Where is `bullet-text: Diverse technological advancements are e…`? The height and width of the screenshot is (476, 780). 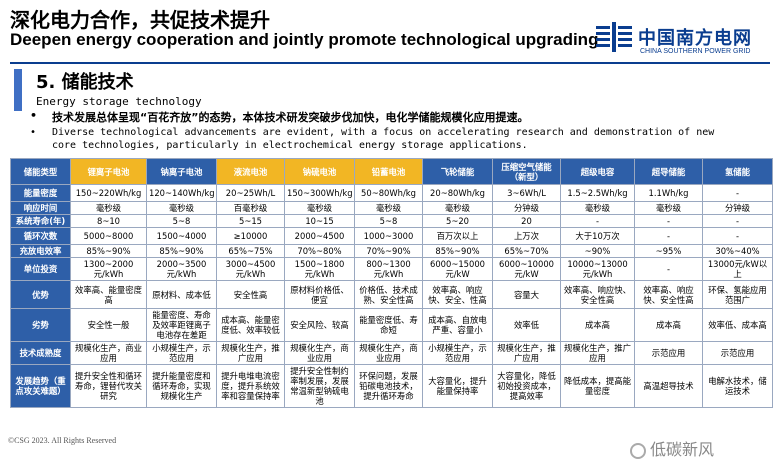 bullet-text: Diverse technological advancements are e… is located at coordinates (383, 132).